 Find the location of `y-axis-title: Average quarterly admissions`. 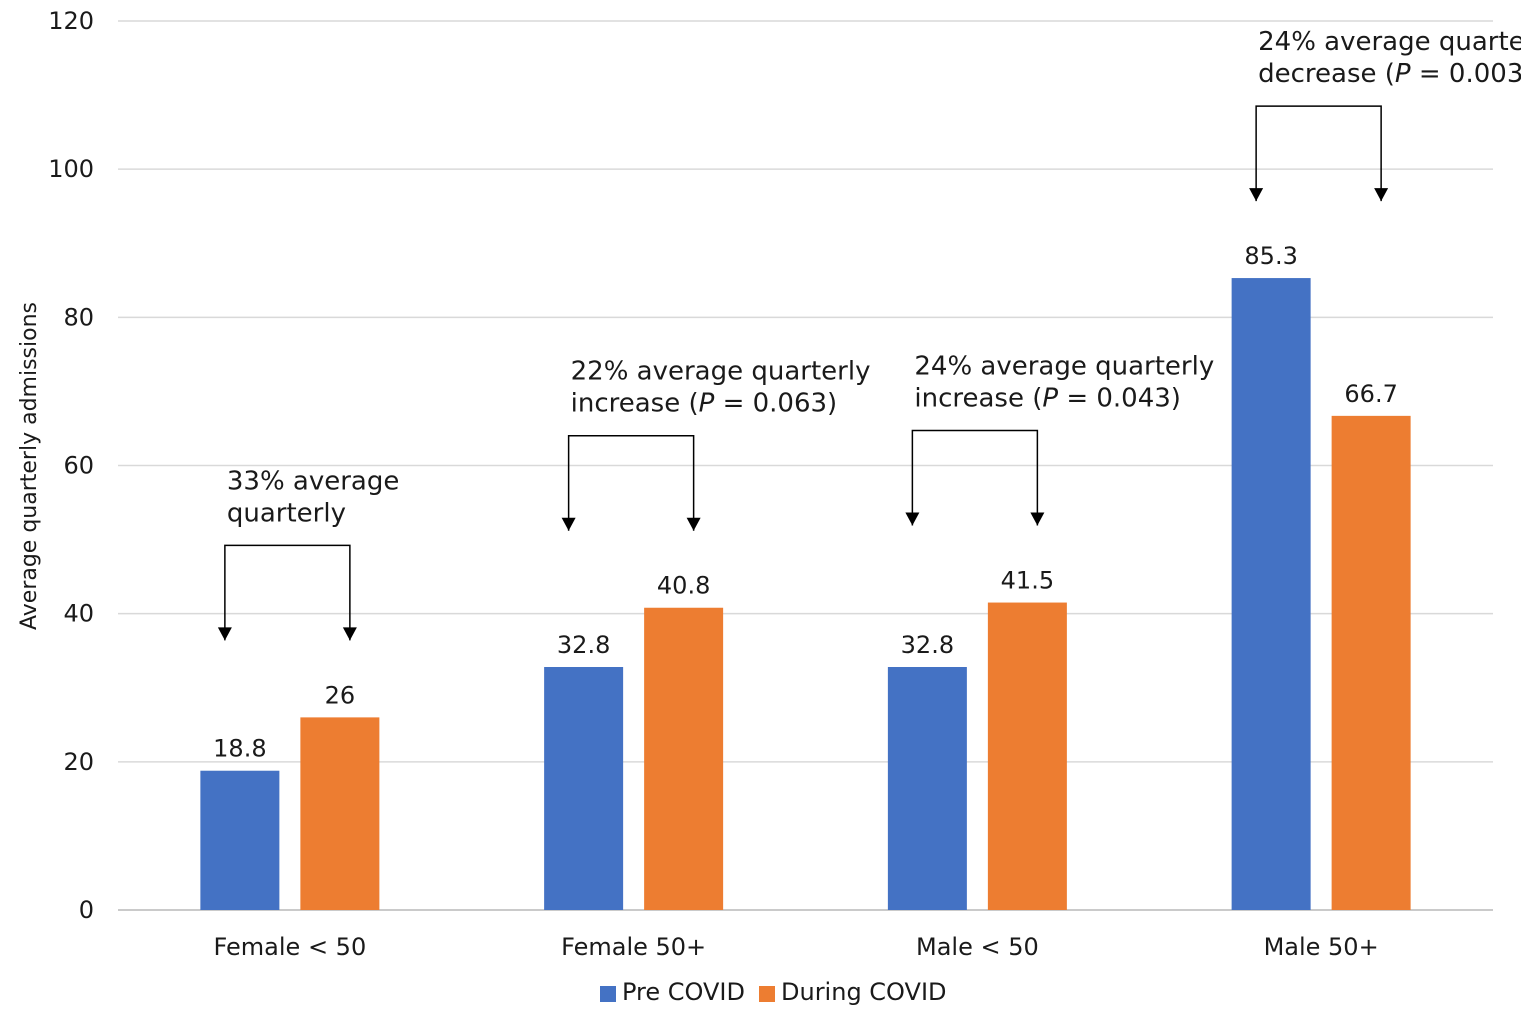

y-axis-title: Average quarterly admissions is located at coordinates (29, 466).